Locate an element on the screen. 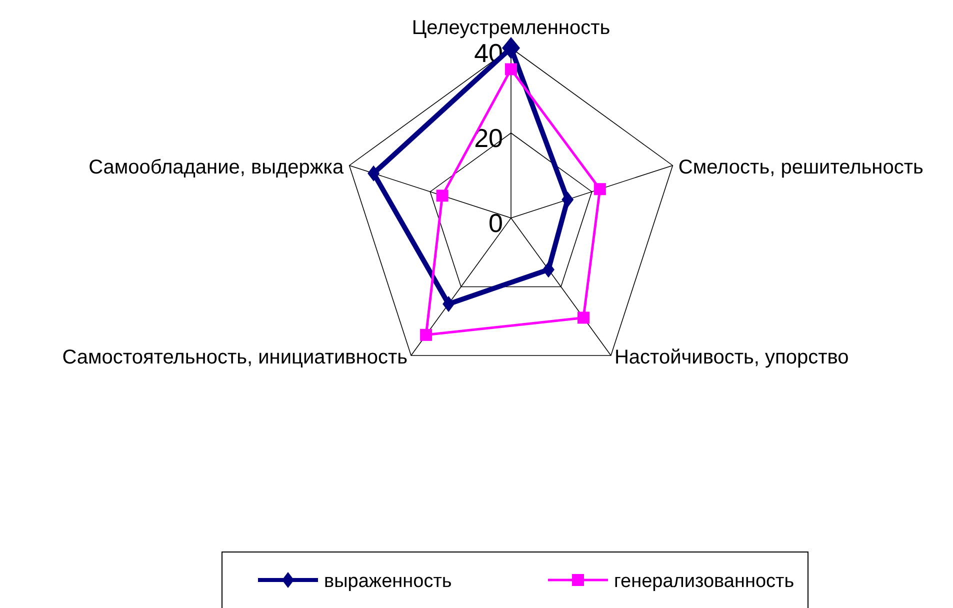 Image resolution: width=953 pixels, height=608 pixels. y-tick-label: 0 is located at coordinates (495, 223).